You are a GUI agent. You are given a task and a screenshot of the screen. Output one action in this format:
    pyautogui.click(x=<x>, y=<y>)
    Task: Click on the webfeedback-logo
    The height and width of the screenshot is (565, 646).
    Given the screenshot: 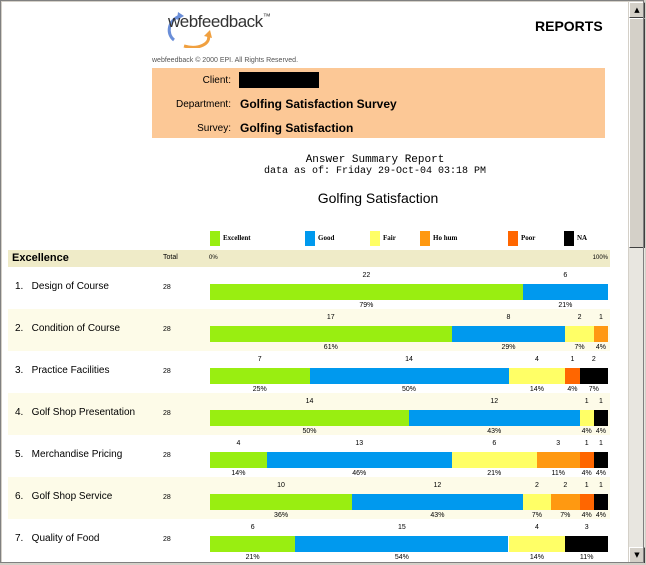 What is the action you would take?
    pyautogui.click(x=189, y=30)
    